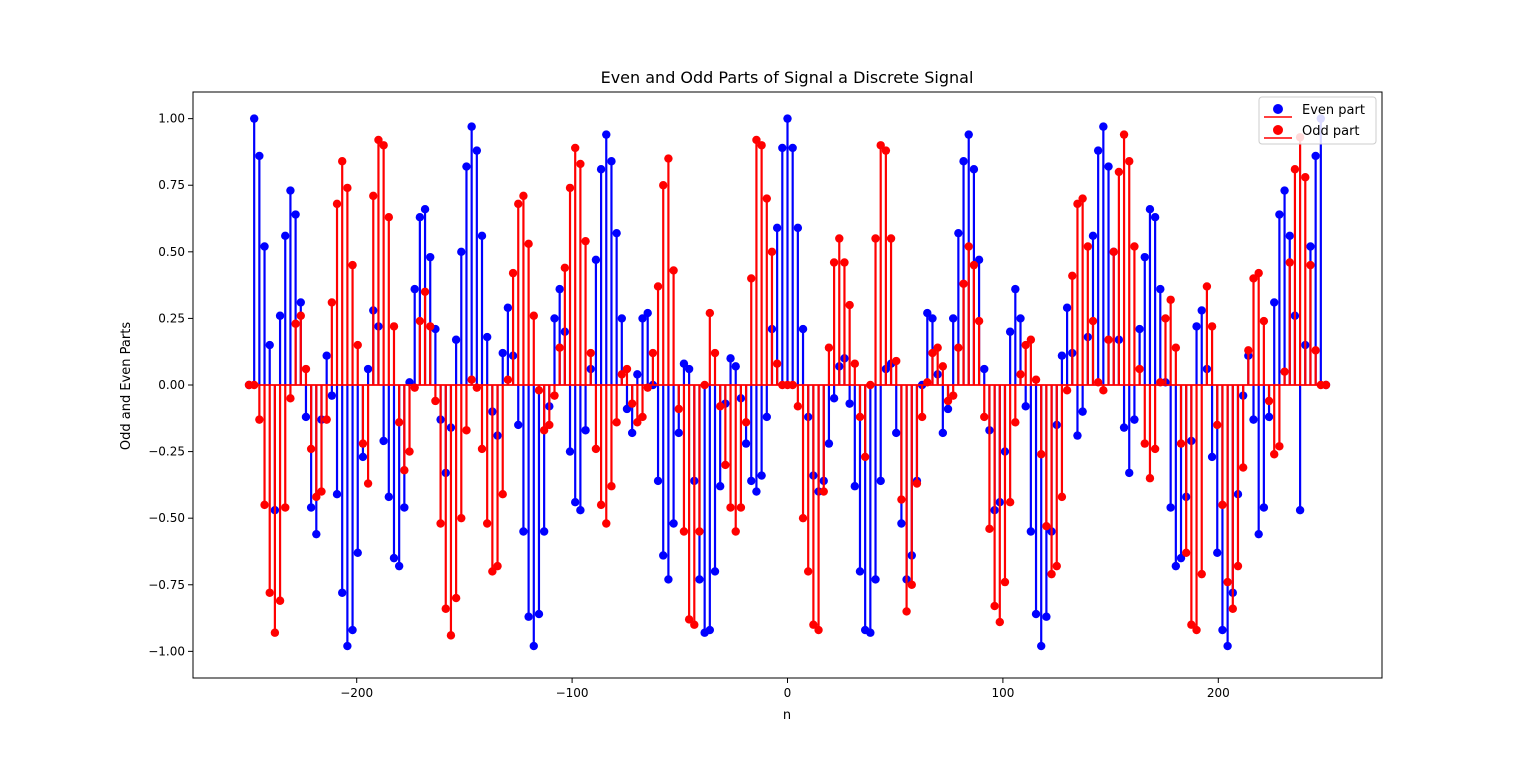 The height and width of the screenshot is (762, 1536). What do you see at coordinates (171, 252) in the screenshot?
I see `y-tick-label: 0.50` at bounding box center [171, 252].